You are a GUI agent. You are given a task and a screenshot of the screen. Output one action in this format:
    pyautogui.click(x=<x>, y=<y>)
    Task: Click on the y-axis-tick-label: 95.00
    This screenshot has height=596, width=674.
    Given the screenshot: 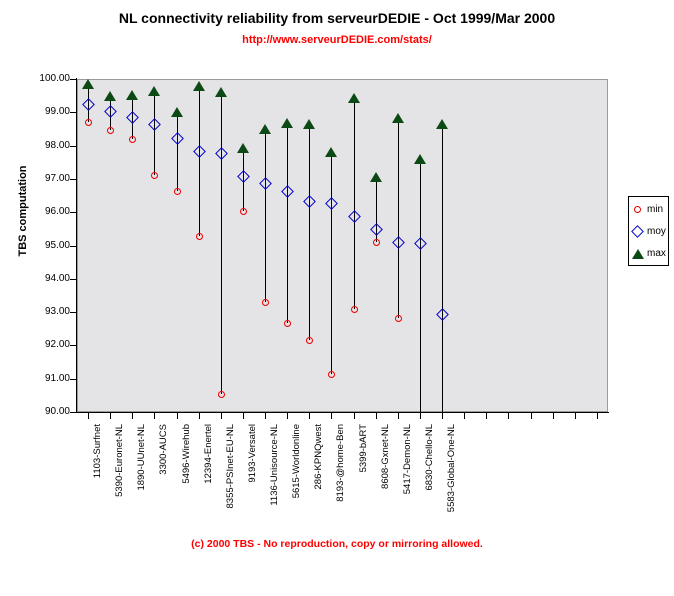 What is the action you would take?
    pyautogui.click(x=57, y=245)
    